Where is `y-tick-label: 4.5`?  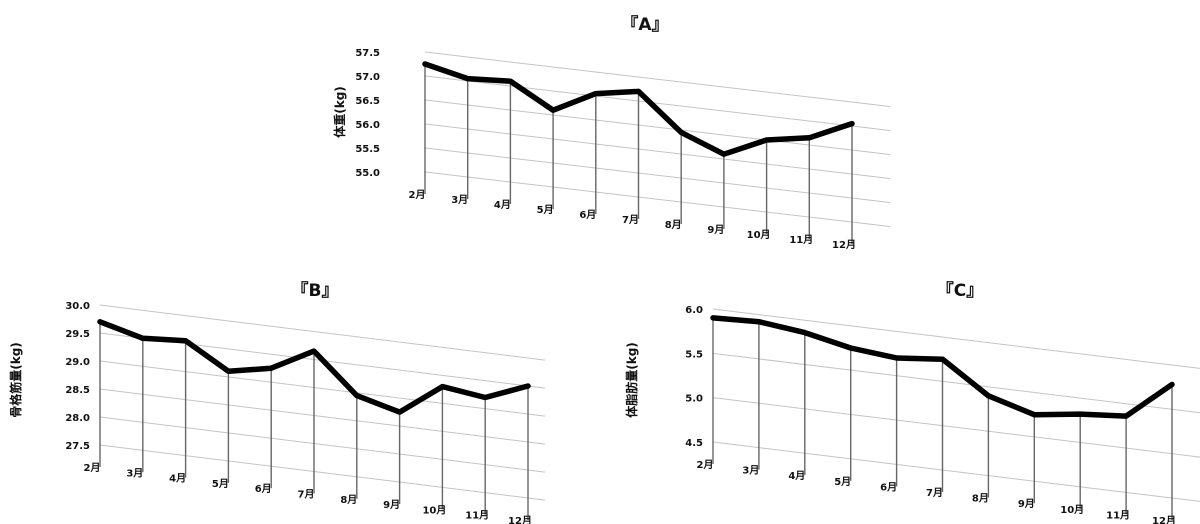
y-tick-label: 4.5 is located at coordinates (694, 443).